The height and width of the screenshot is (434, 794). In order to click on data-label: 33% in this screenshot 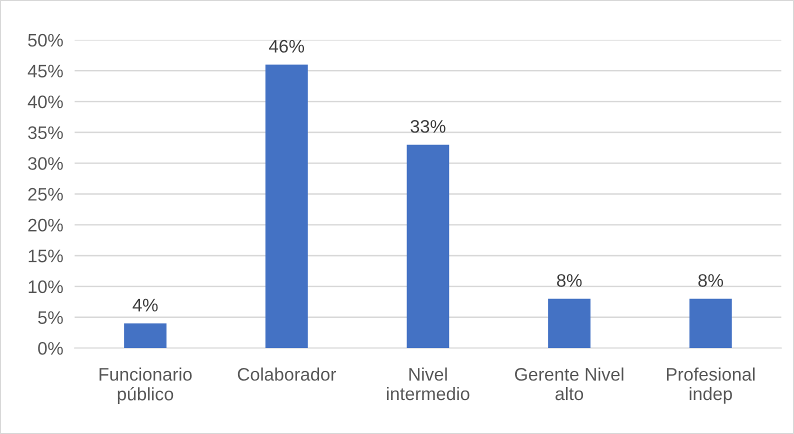, I will do `click(428, 126)`.